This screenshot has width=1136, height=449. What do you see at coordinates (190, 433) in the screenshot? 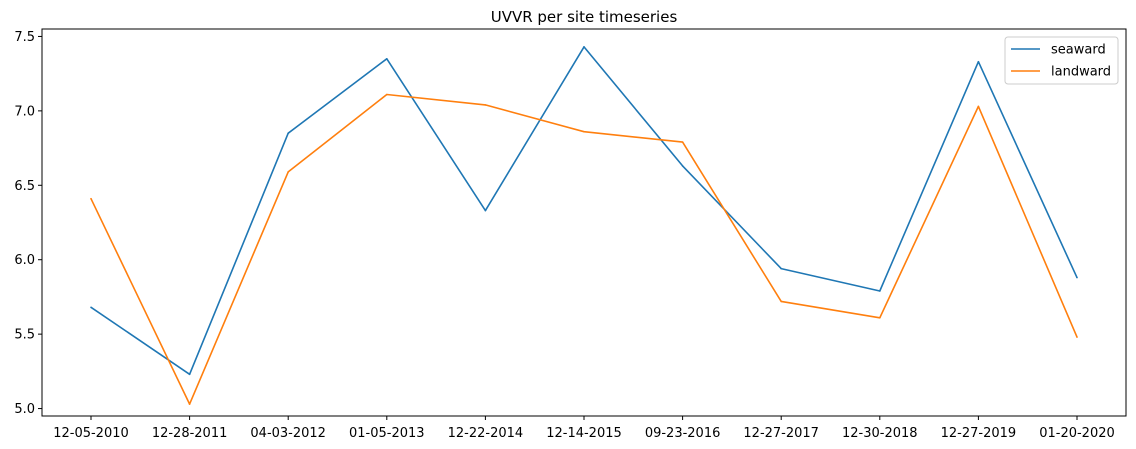
I see `x-tick-label: 12-28-2011` at bounding box center [190, 433].